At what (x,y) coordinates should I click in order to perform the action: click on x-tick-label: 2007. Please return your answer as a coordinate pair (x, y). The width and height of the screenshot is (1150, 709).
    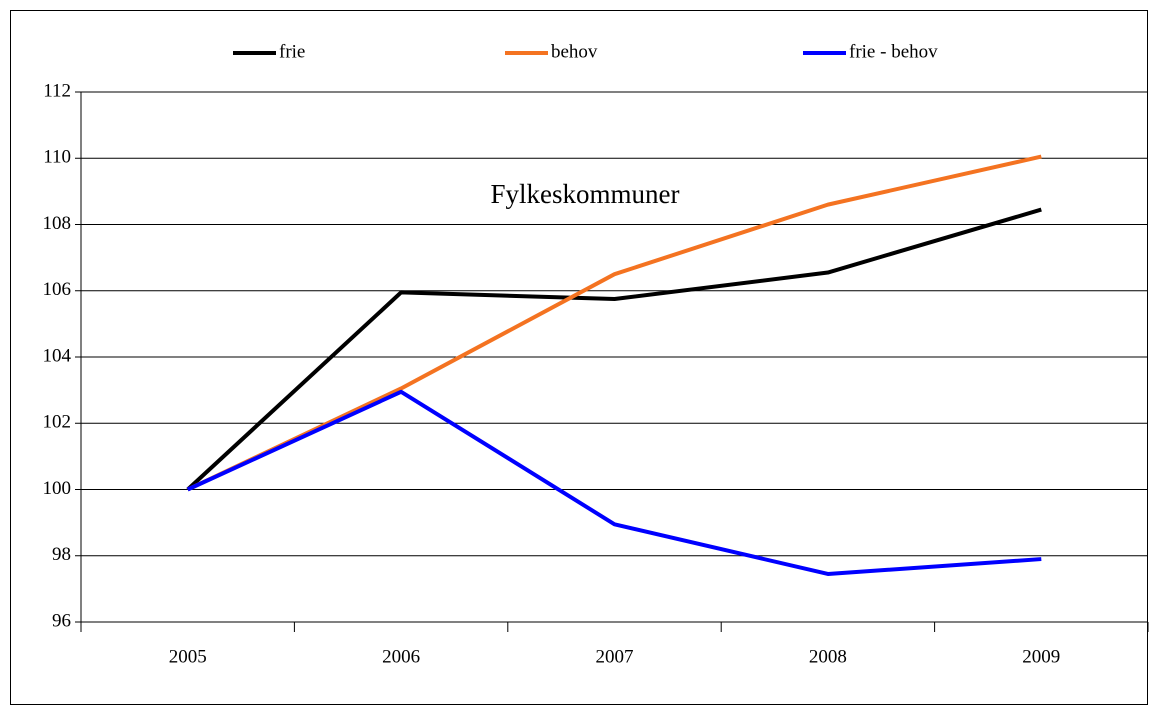
    Looking at the image, I should click on (615, 656).